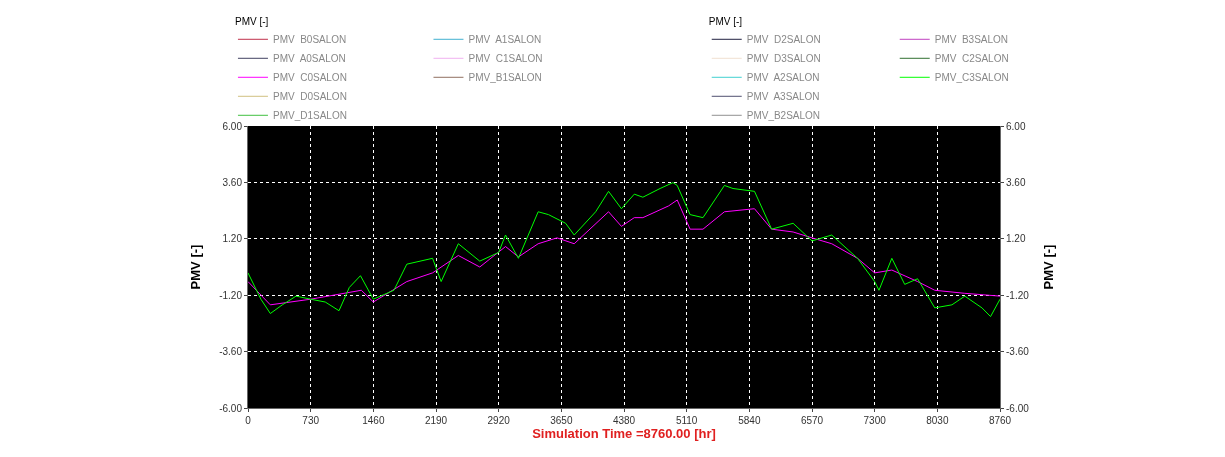 The width and height of the screenshot is (1225, 457). I want to click on line-series, so click(624, 252).